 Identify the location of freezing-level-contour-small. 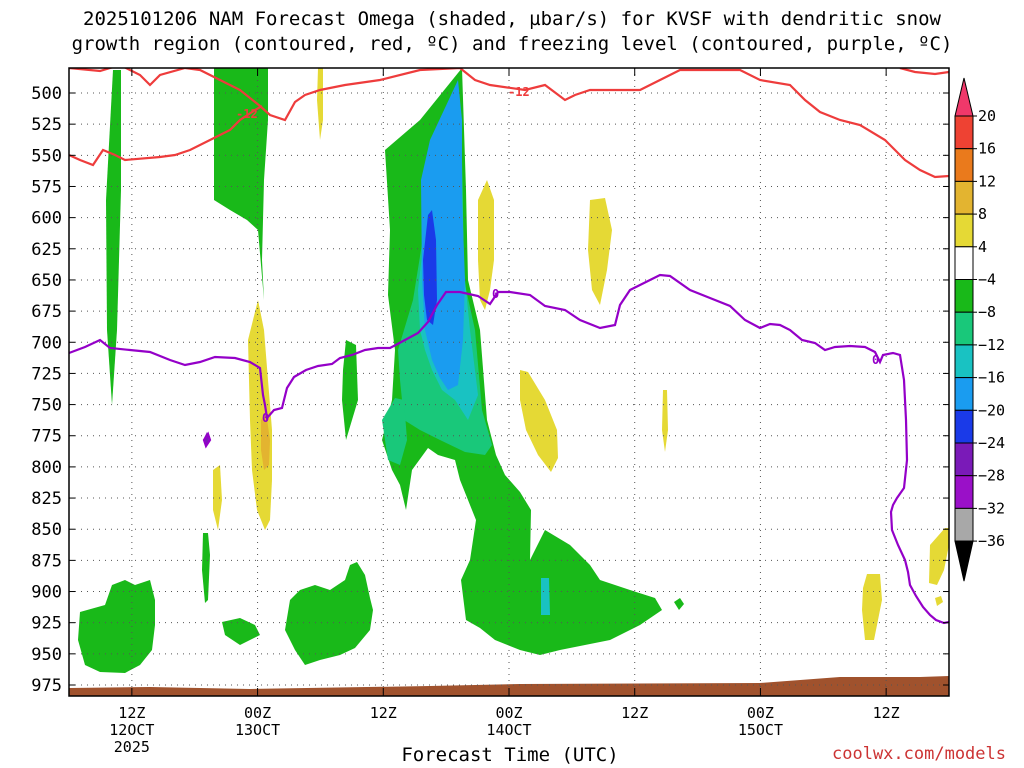
(207, 440).